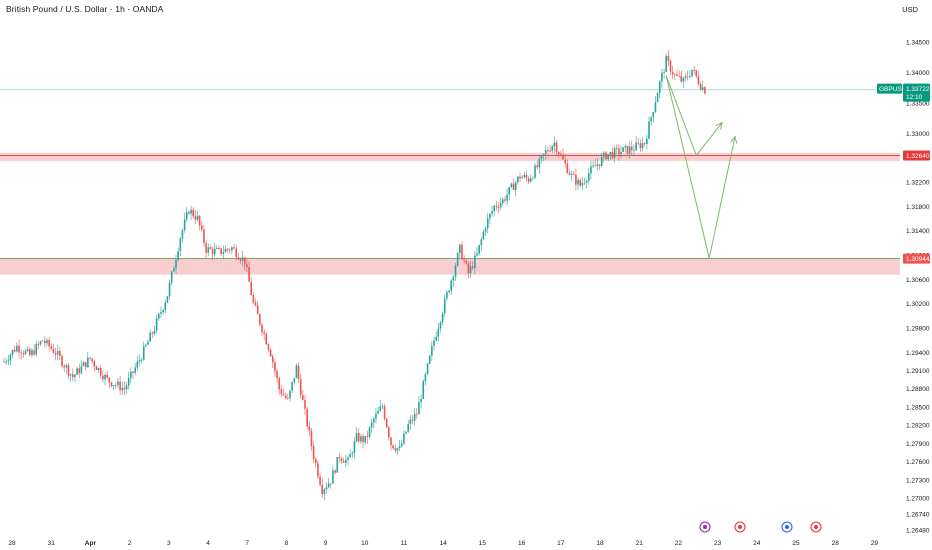 This screenshot has height=550, width=932. What do you see at coordinates (918, 207) in the screenshot?
I see `y-tick-label: 1.31800` at bounding box center [918, 207].